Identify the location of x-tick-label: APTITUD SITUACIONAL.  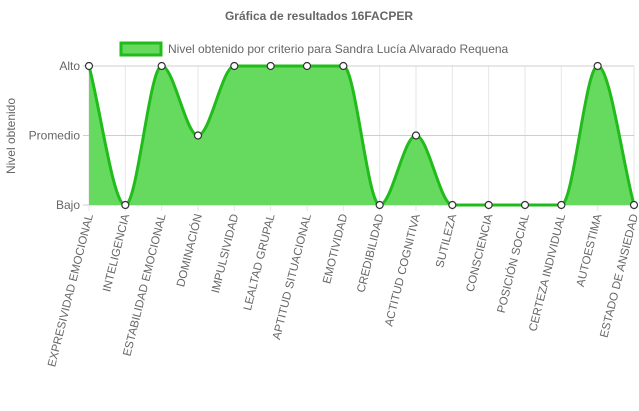
(292, 276).